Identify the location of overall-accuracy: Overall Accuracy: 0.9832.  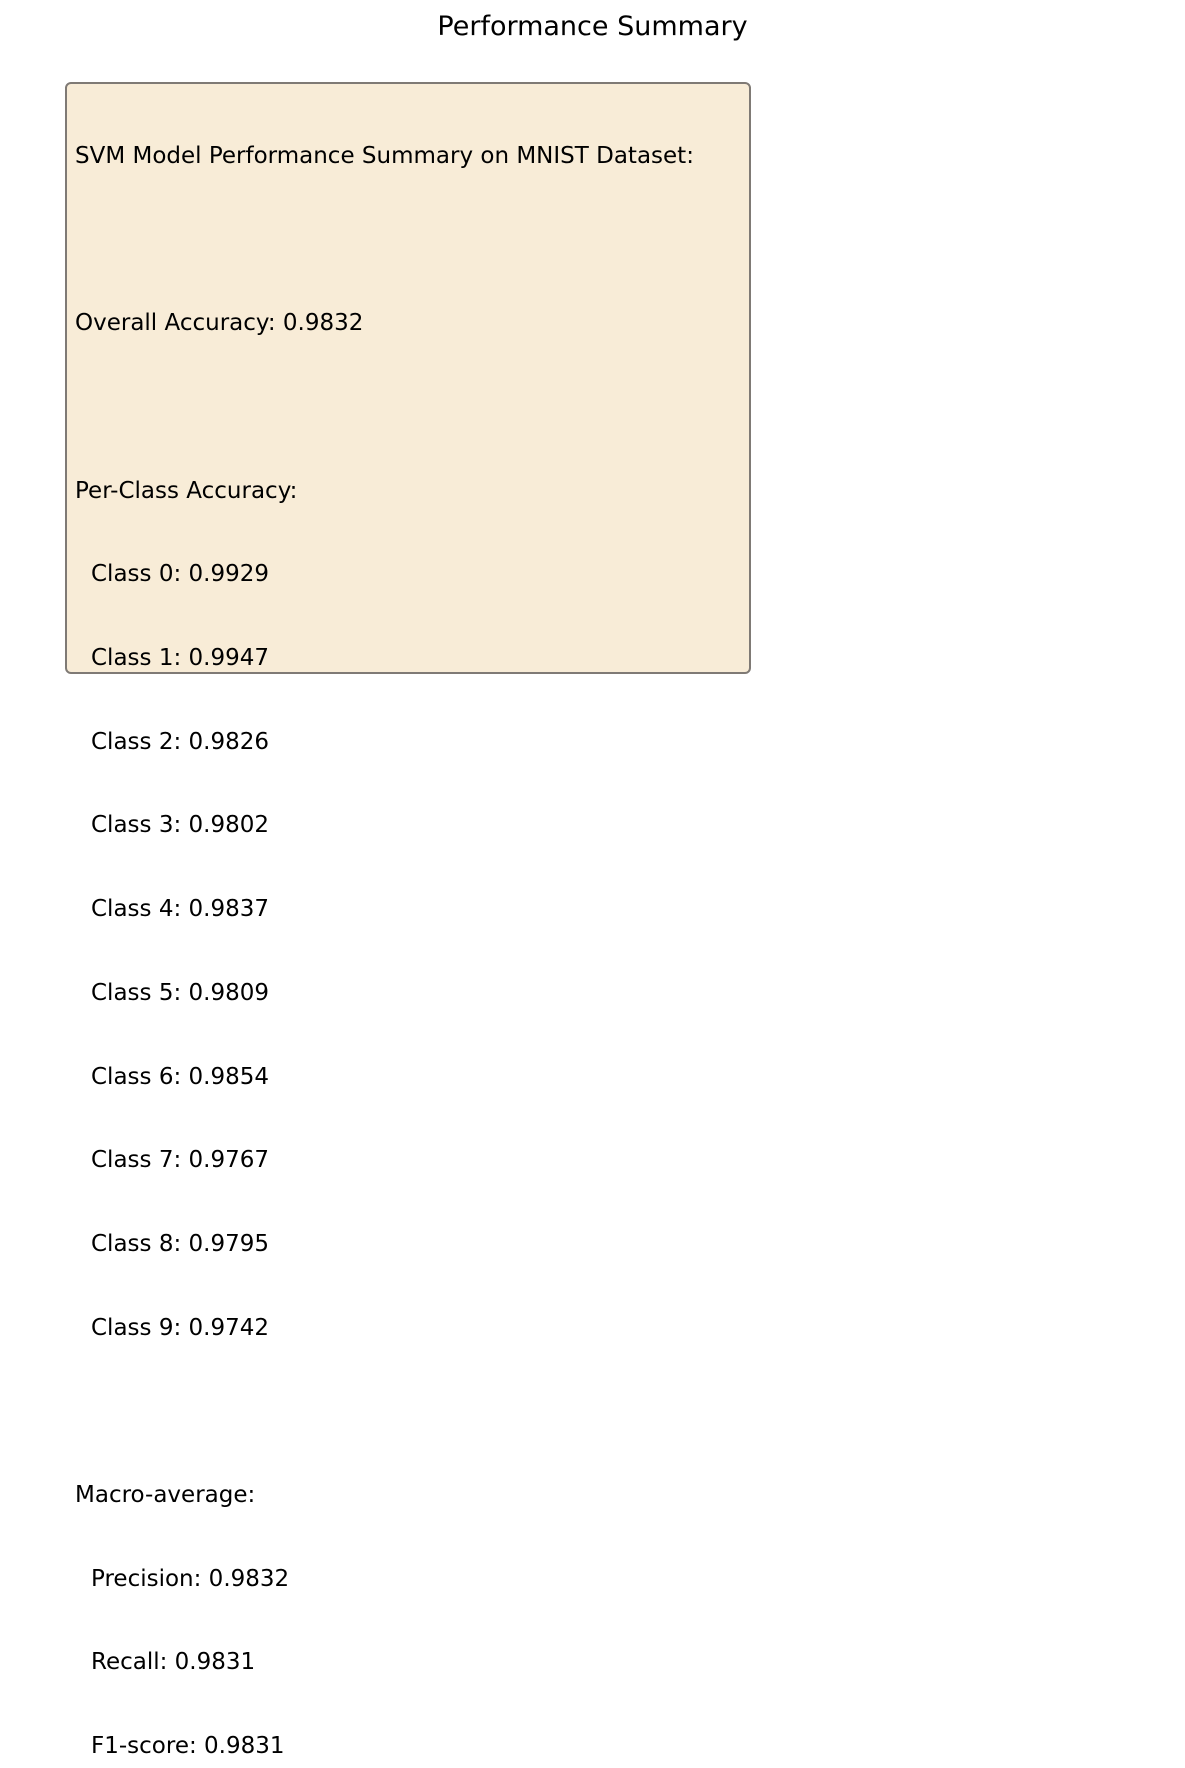
(219, 323).